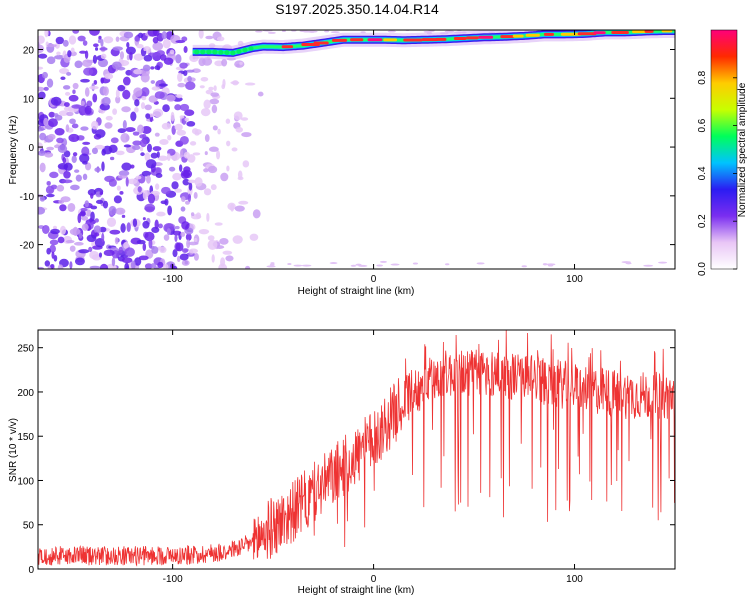  I want to click on snr-ytick-label: 250, so click(25, 349).